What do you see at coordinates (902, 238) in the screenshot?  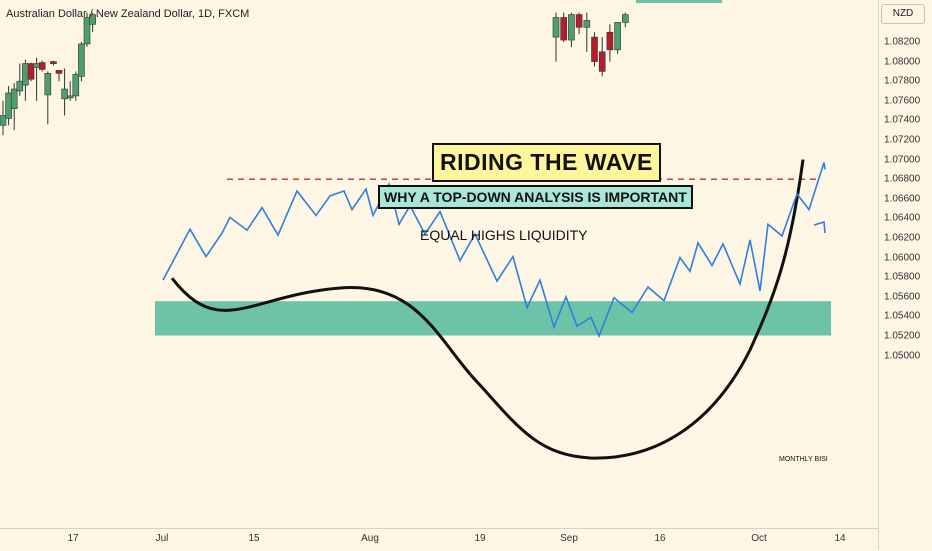 I see `price-tick-label: 1.06200` at bounding box center [902, 238].